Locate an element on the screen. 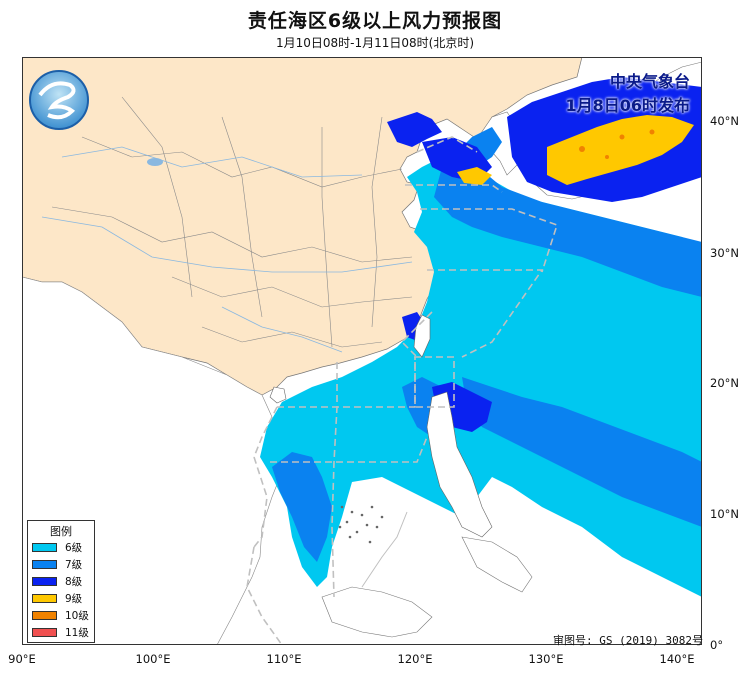 Image resolution: width=750 pixels, height=675 pixels. issuer-label: 中央气象台 1月8日06时发布 is located at coordinates (627, 94).